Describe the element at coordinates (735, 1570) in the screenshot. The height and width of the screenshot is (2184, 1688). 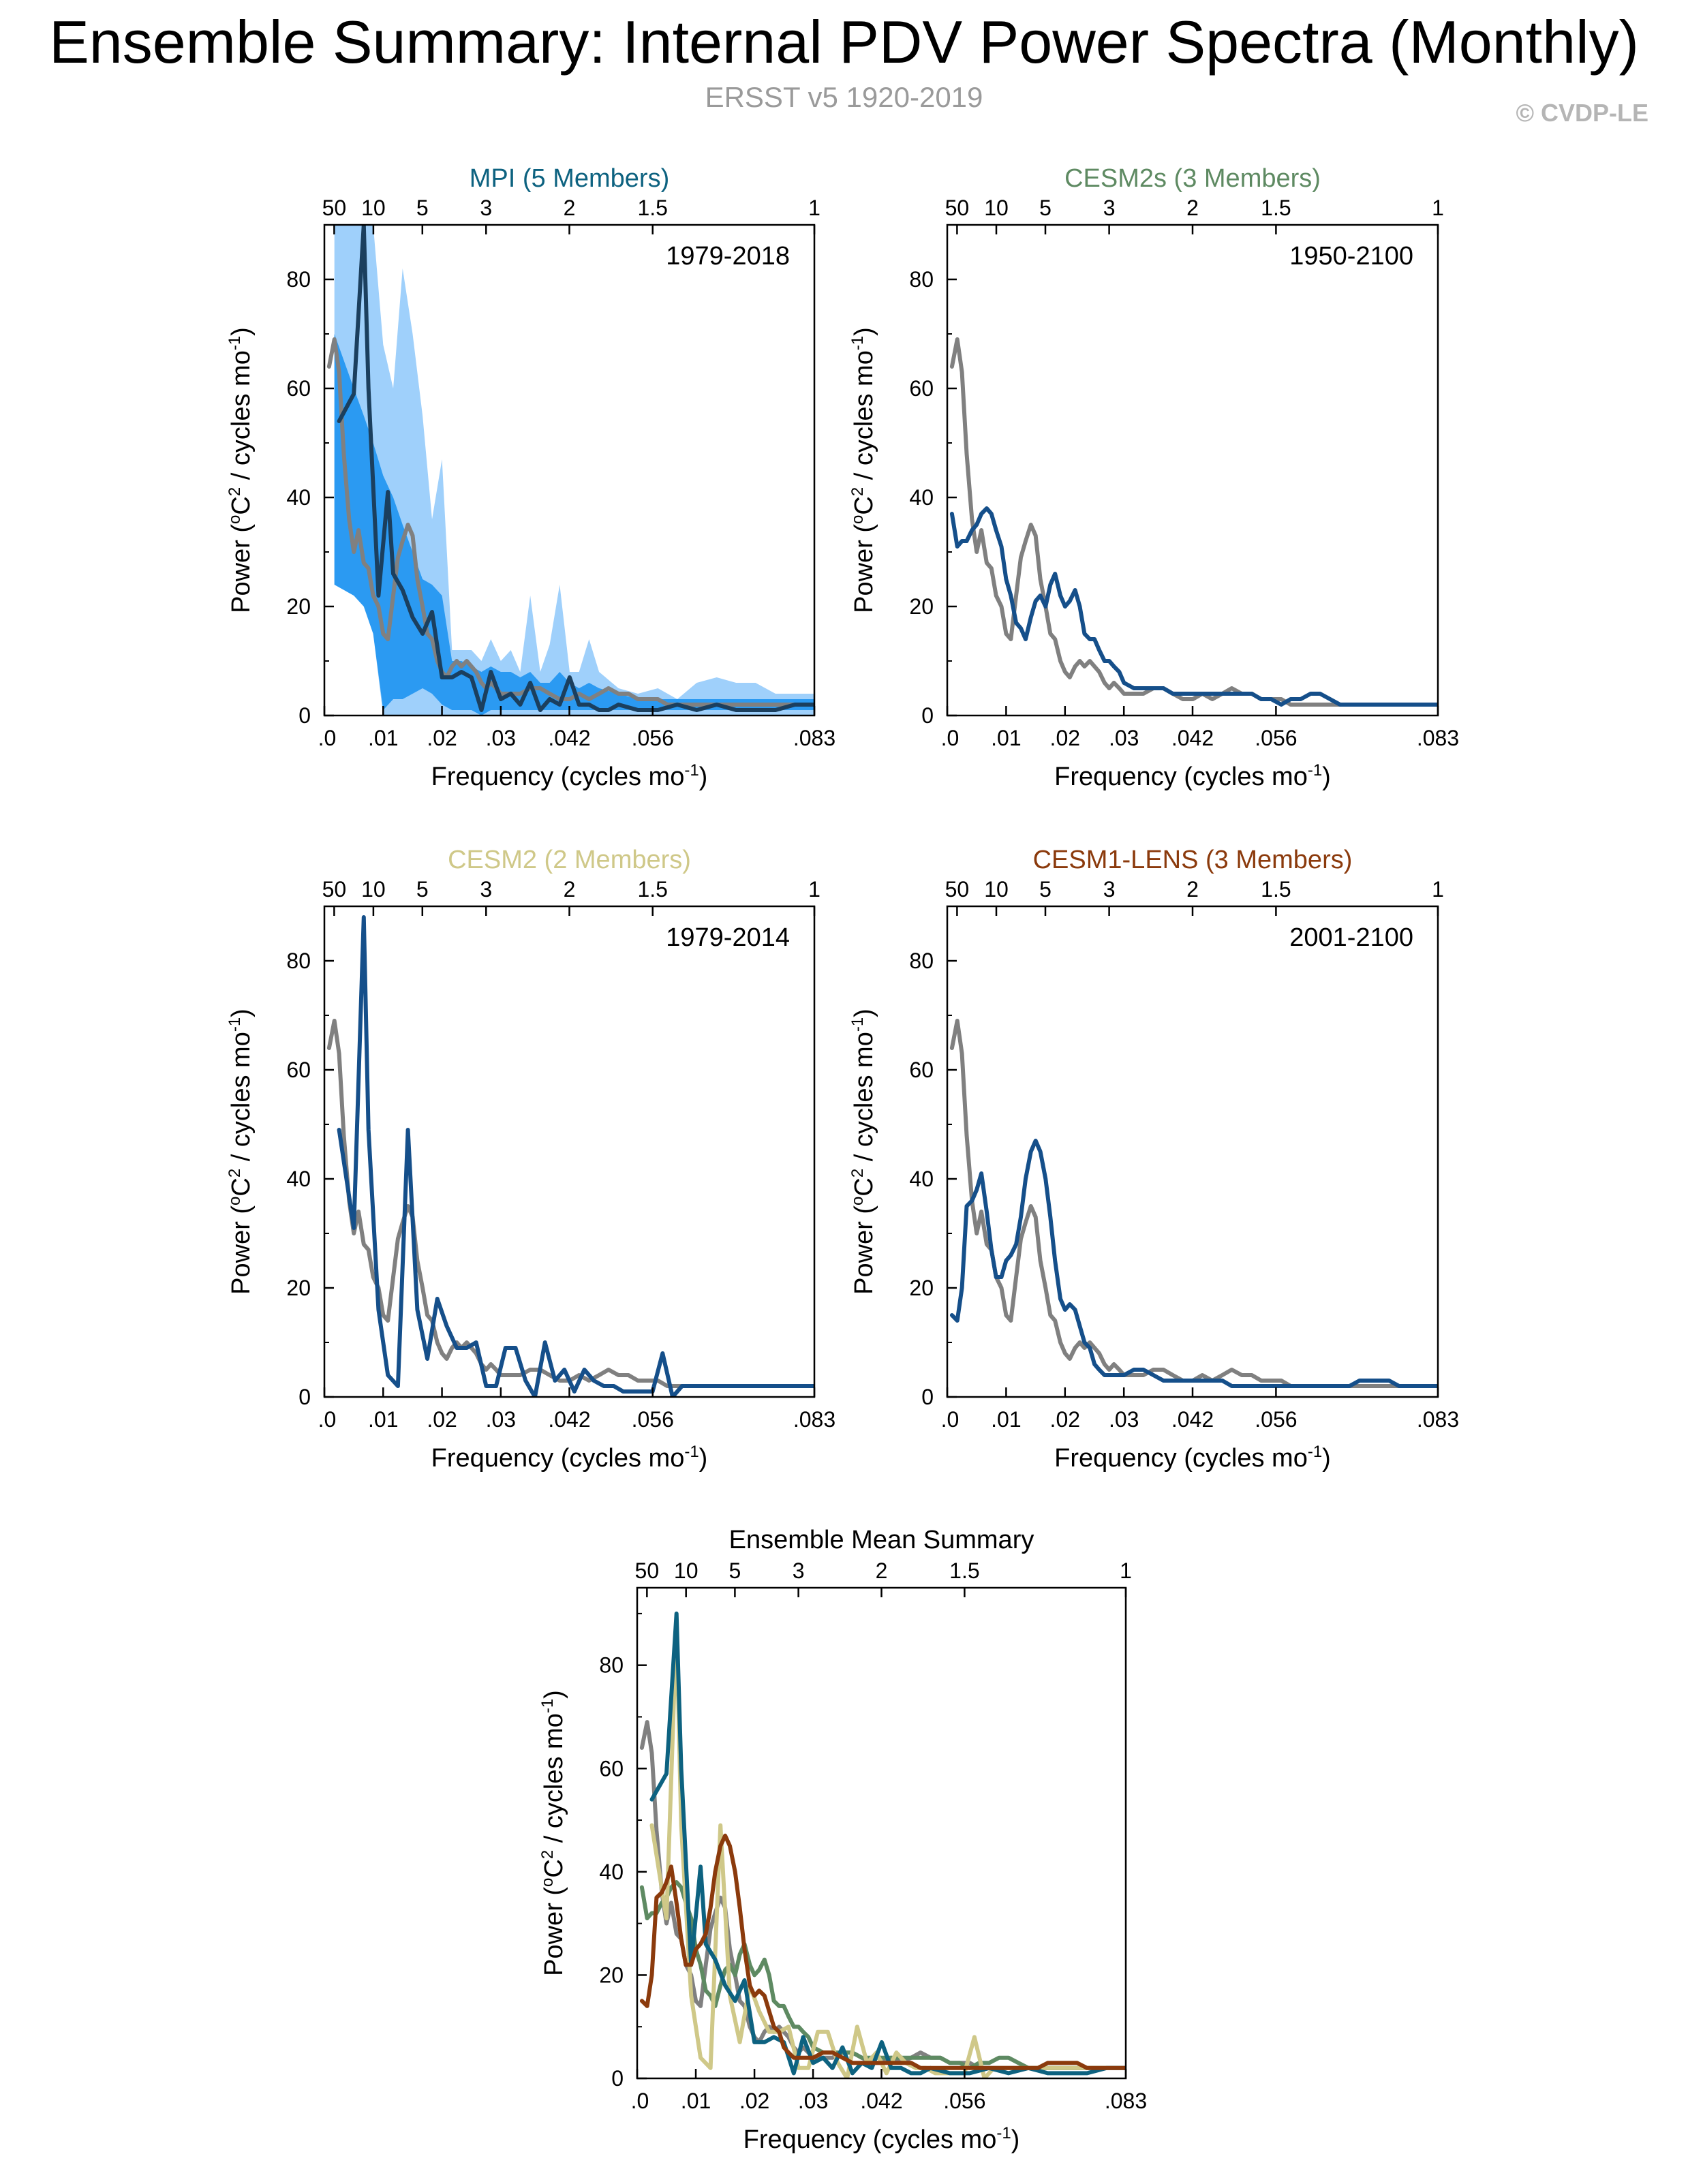
I see `summary-toptick-label: 5` at that location.